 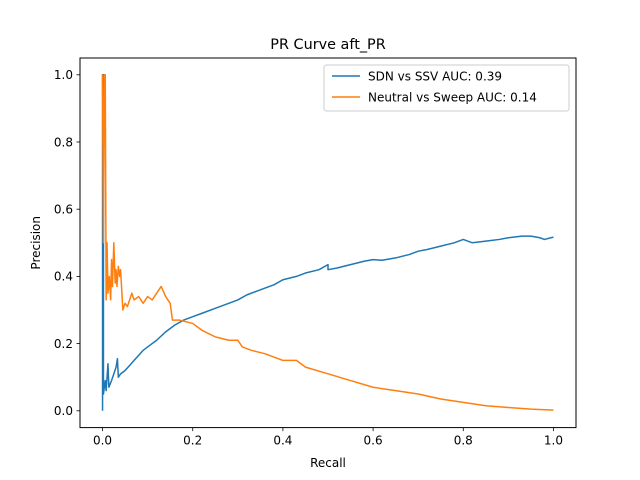 What do you see at coordinates (327, 45) in the screenshot?
I see `chart-title: PR Curve aft_PR` at bounding box center [327, 45].